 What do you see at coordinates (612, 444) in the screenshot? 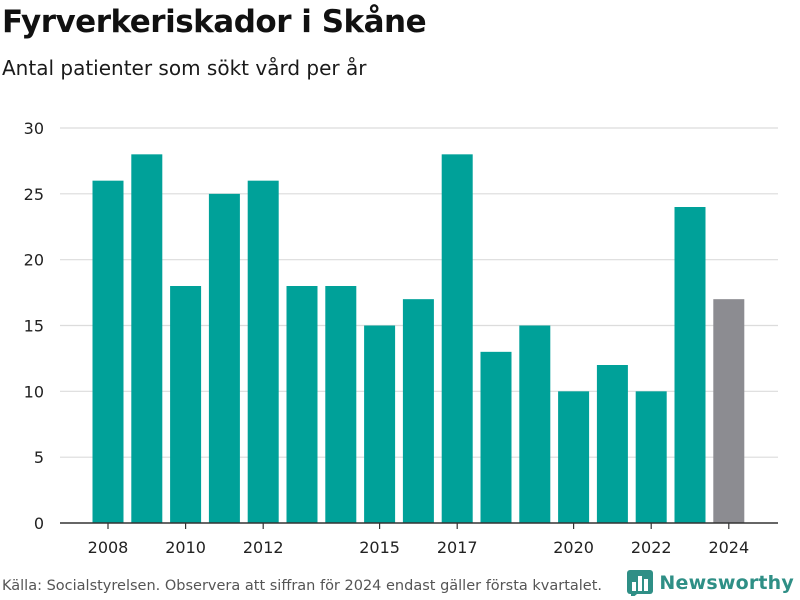
I see `bar-2021` at bounding box center [612, 444].